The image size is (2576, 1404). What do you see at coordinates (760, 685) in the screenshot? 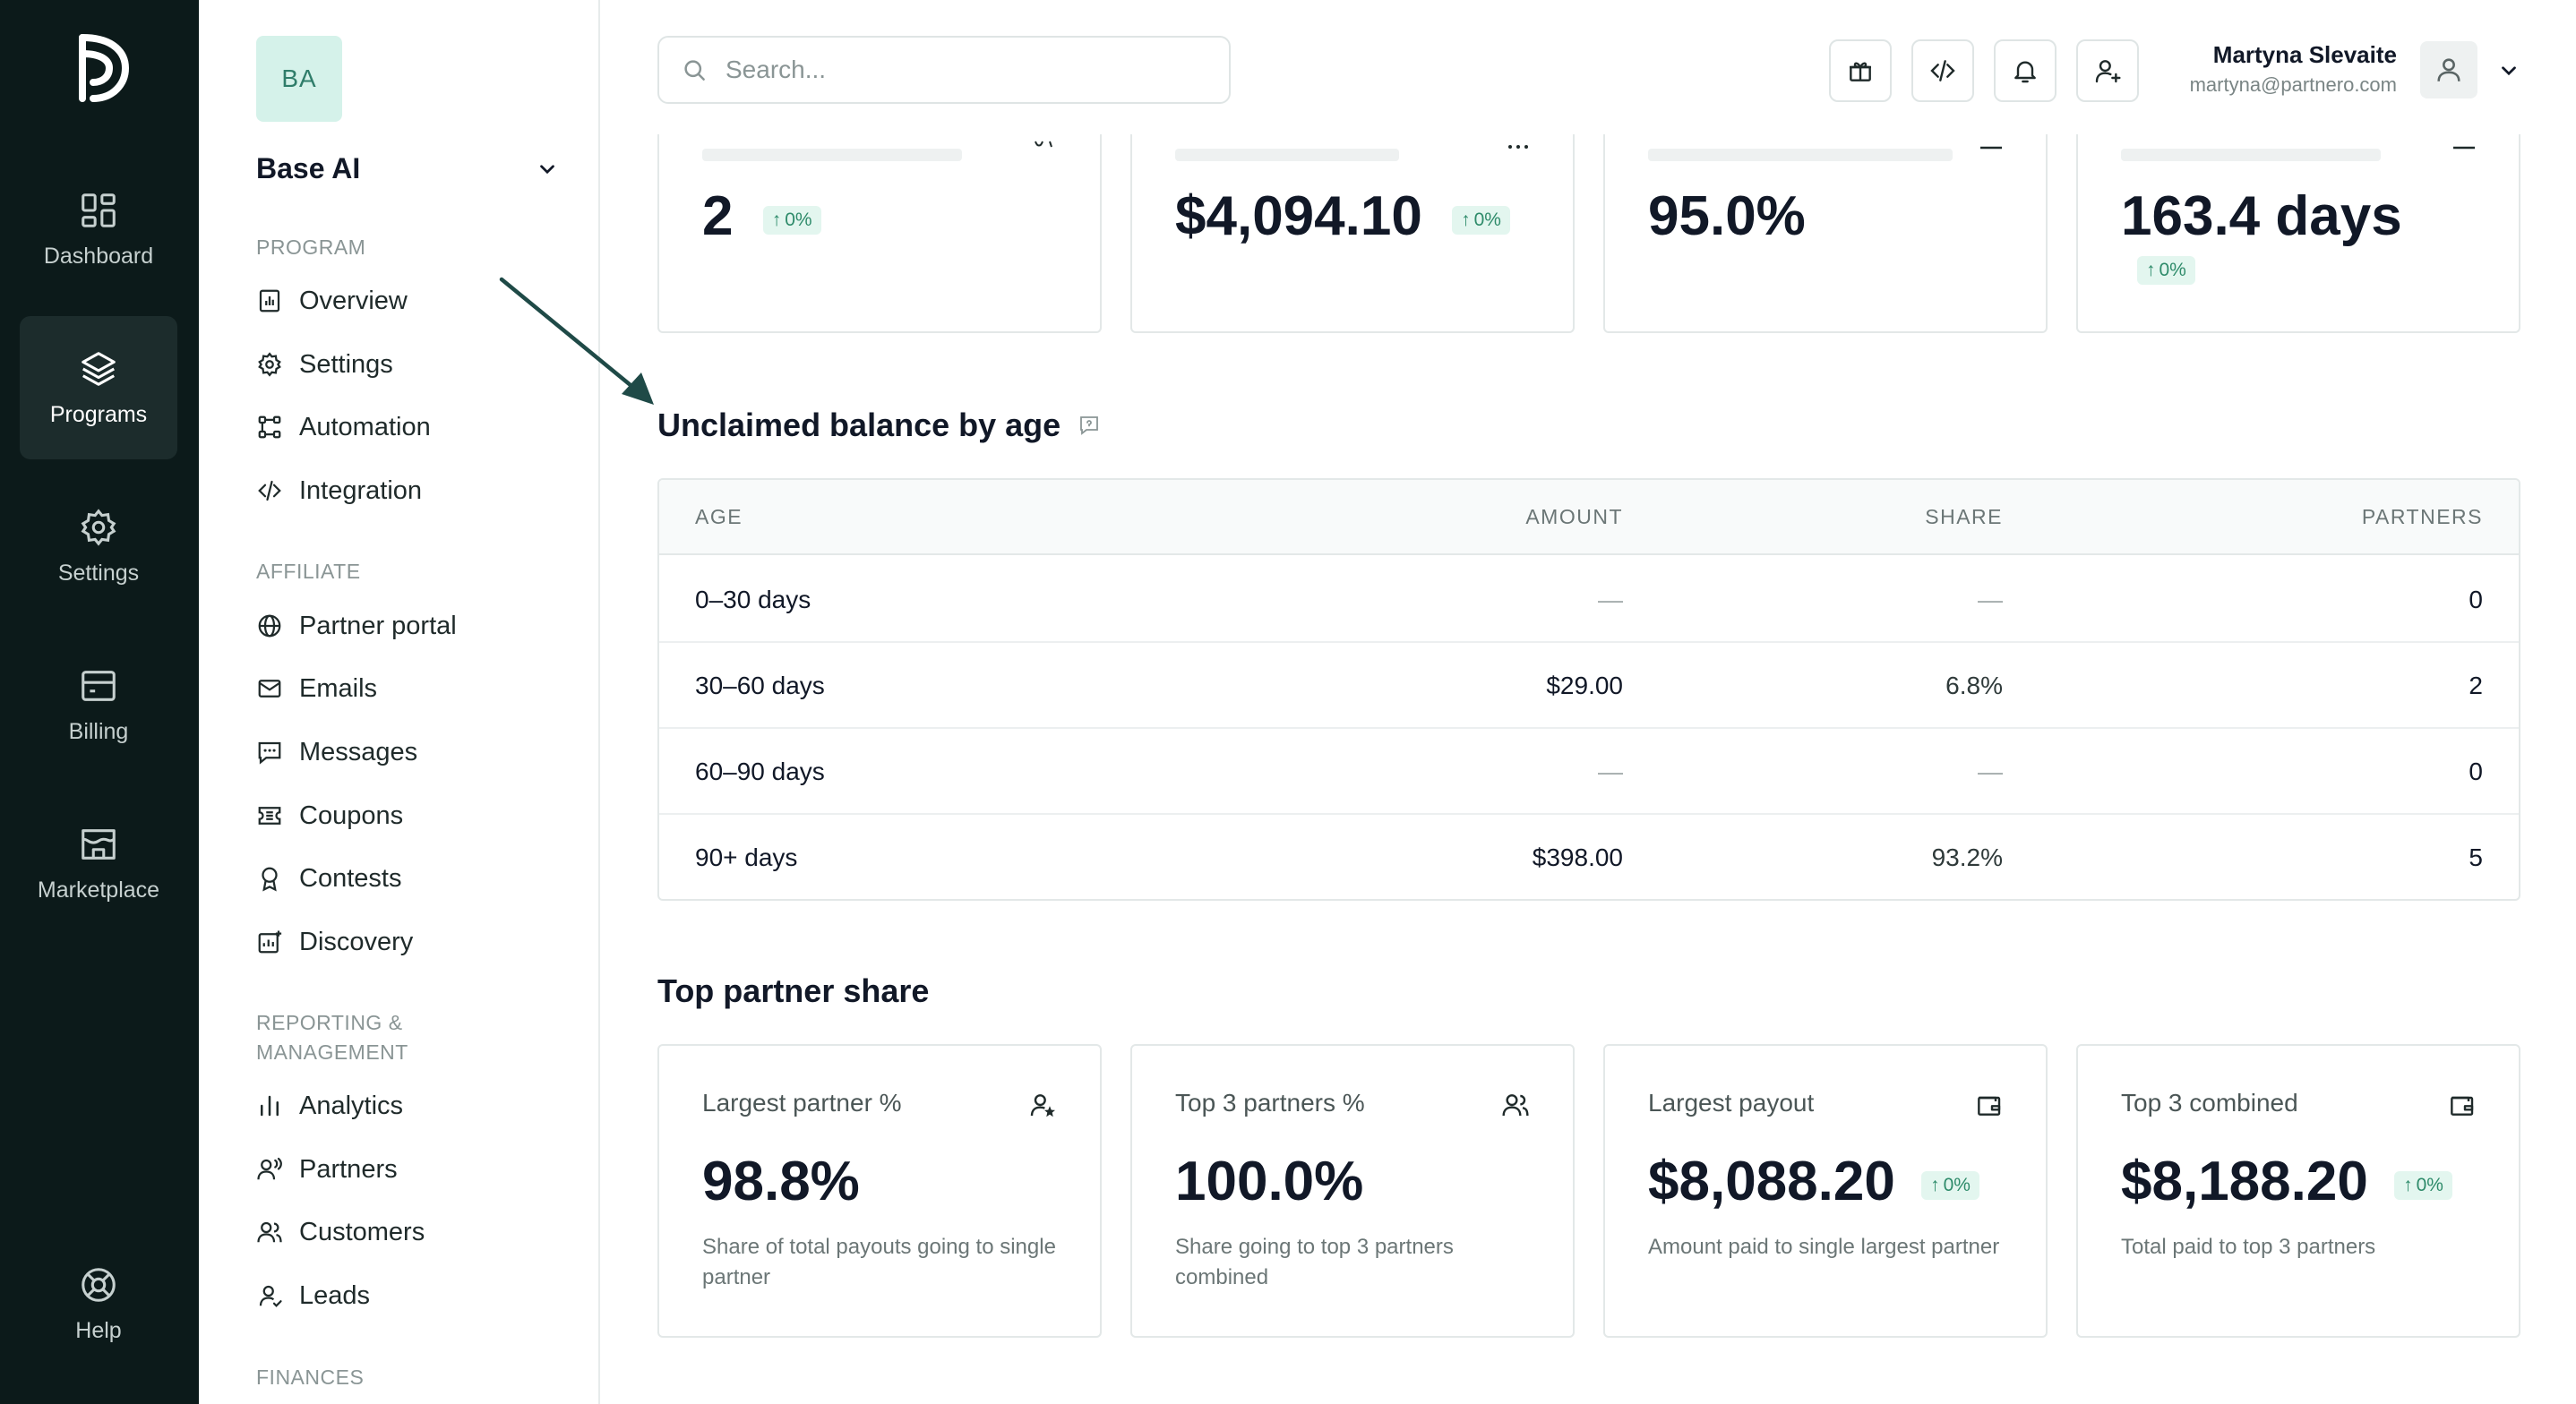
I see `cell-age: 30–60 days` at bounding box center [760, 685].